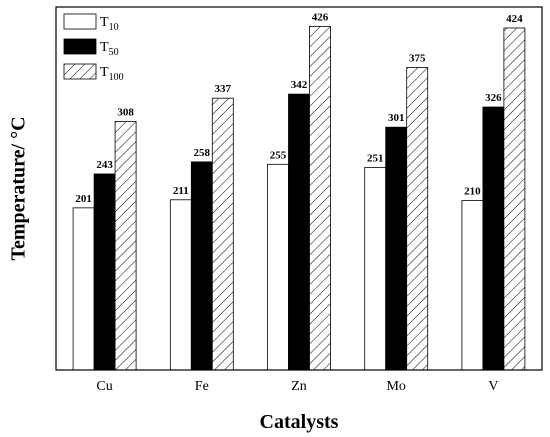 The width and height of the screenshot is (550, 437). I want to click on bar-v-t50, so click(493, 238).